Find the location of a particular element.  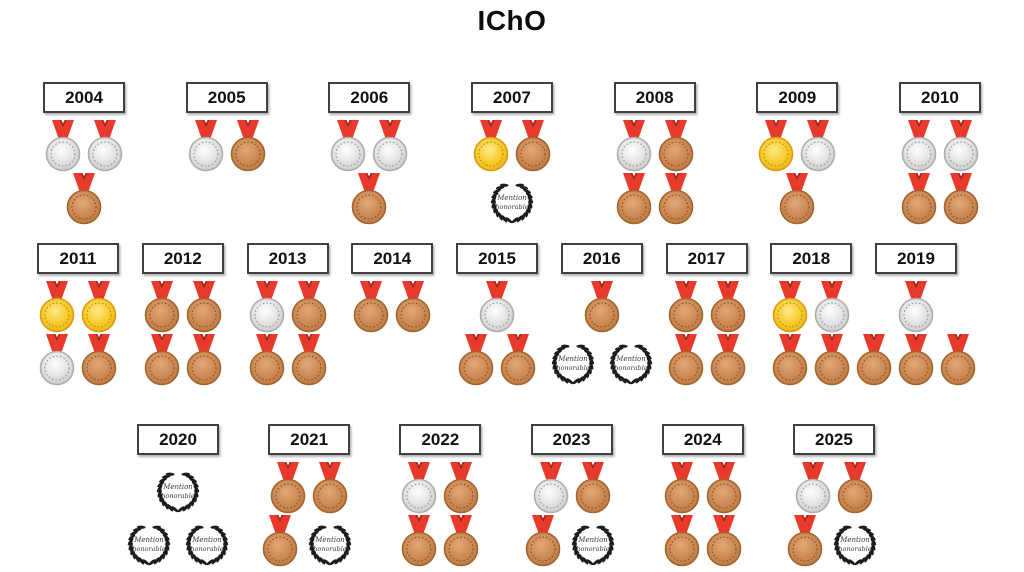

medal-icon-row: Mention honorable is located at coordinates (512, 198).